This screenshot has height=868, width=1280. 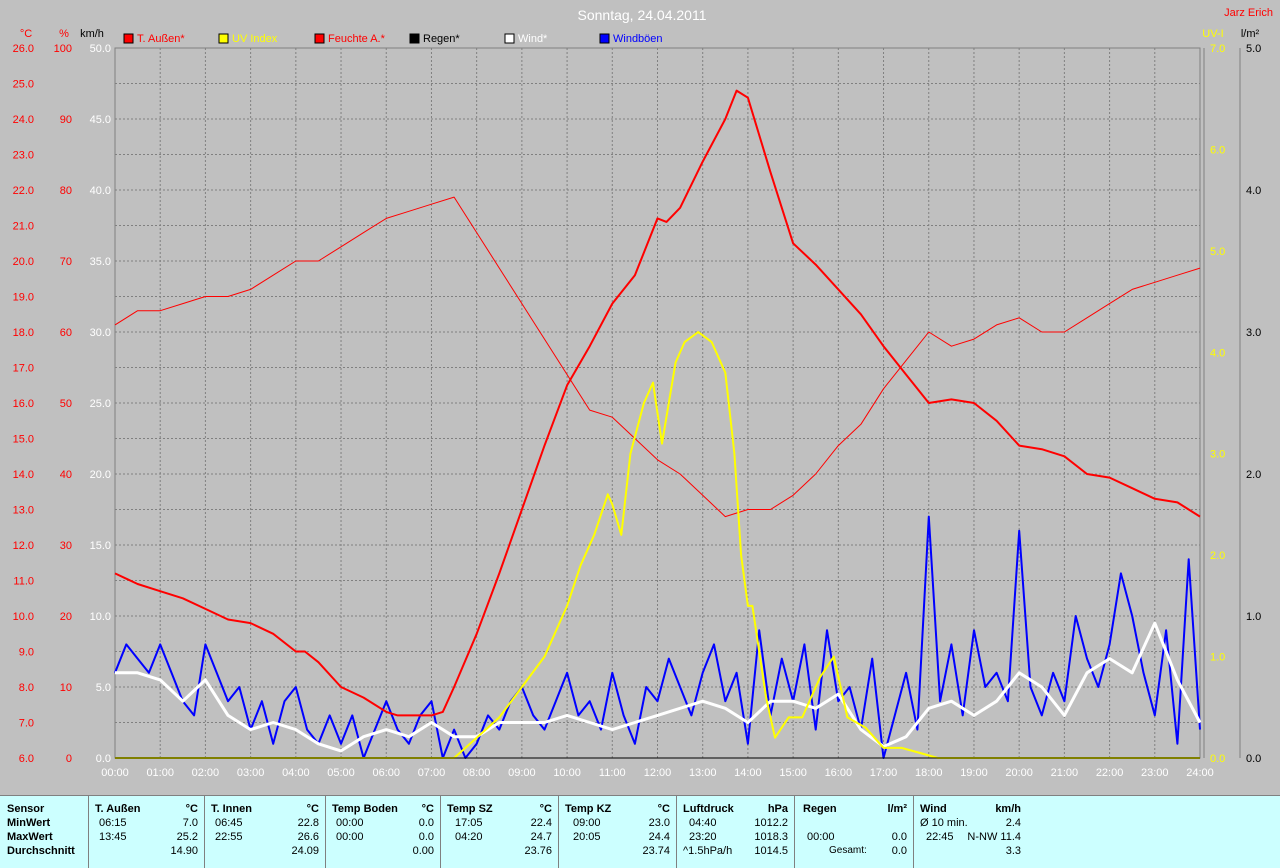 I want to click on stats-boden-avg: 0.00, so click(x=423, y=851).